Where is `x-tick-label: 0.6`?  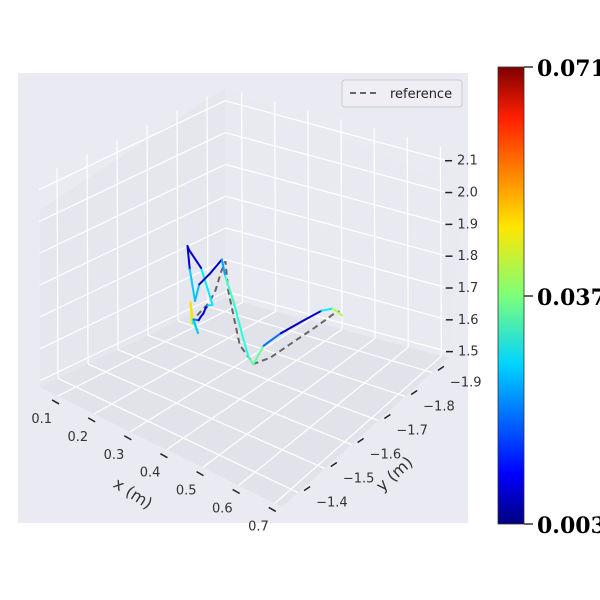 x-tick-label: 0.6 is located at coordinates (222, 509).